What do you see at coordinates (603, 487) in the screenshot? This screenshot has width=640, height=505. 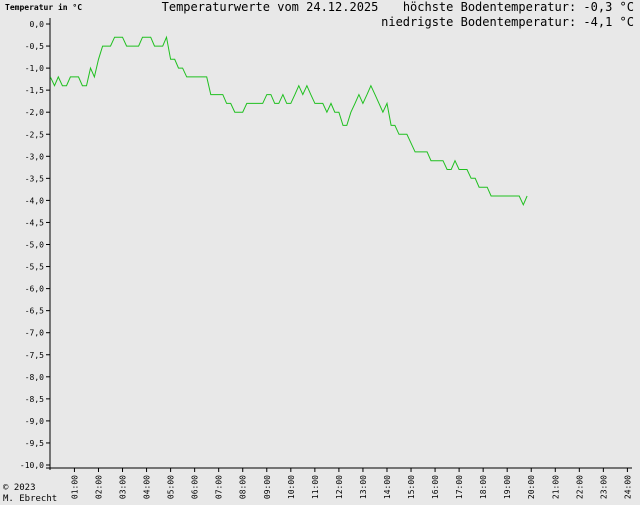 I see `x-tick-label: 23:00` at bounding box center [603, 487].